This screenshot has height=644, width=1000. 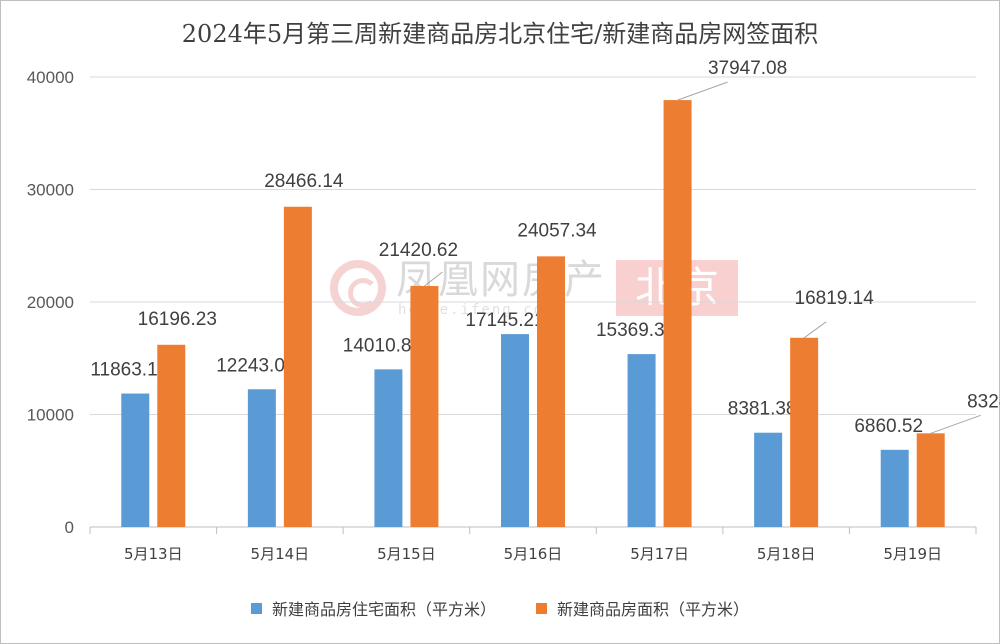 I want to click on legend-item-residential: 新建商品房住宅面积（平方米）, so click(x=373, y=608).